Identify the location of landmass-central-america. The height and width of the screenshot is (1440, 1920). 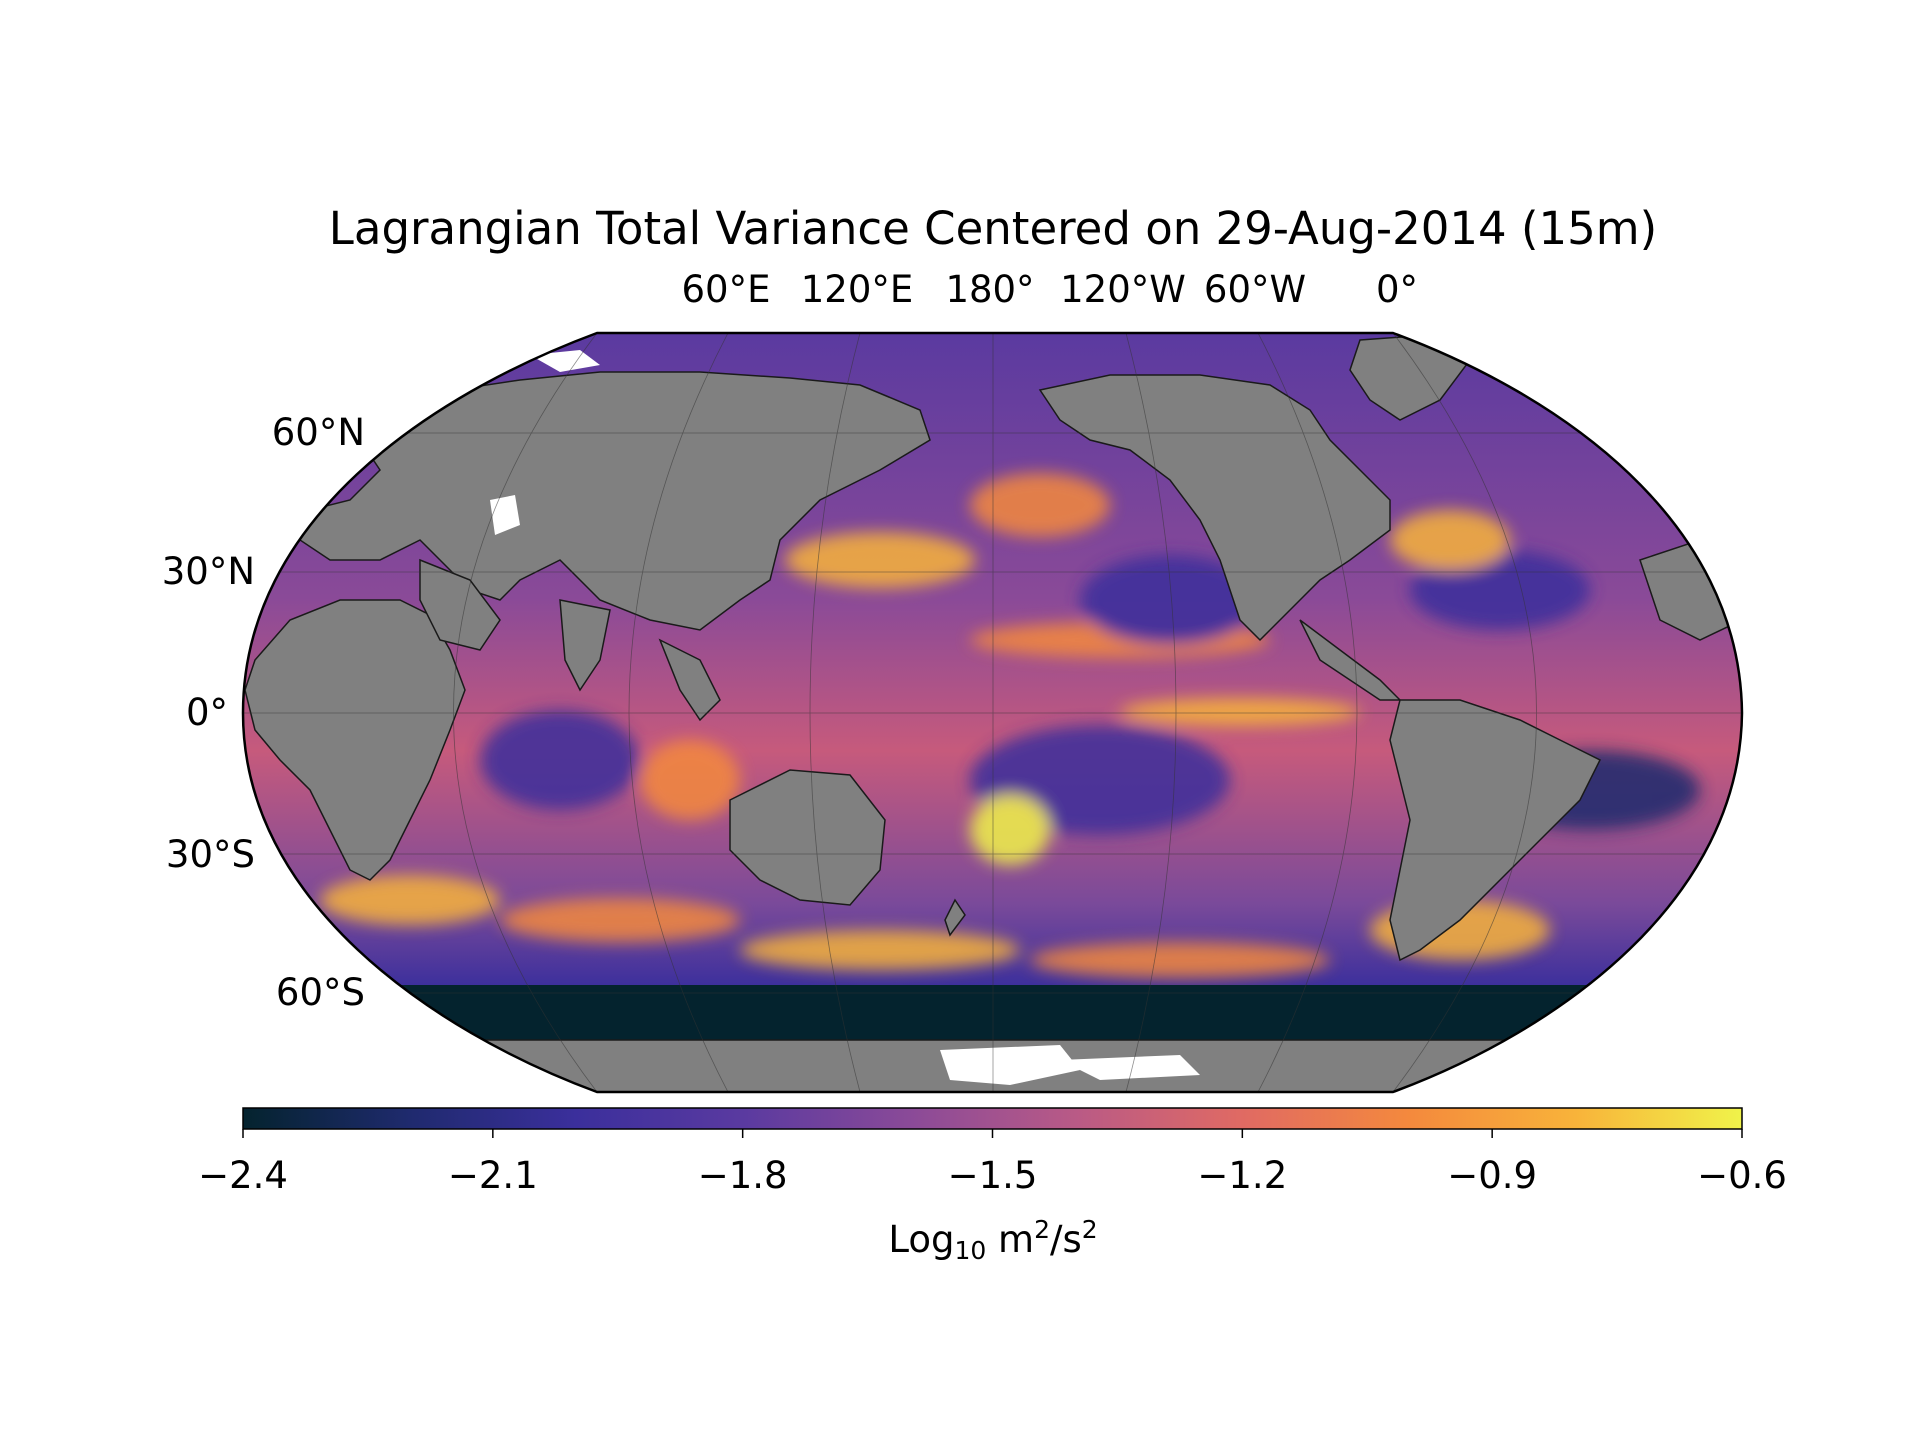
(1350, 660).